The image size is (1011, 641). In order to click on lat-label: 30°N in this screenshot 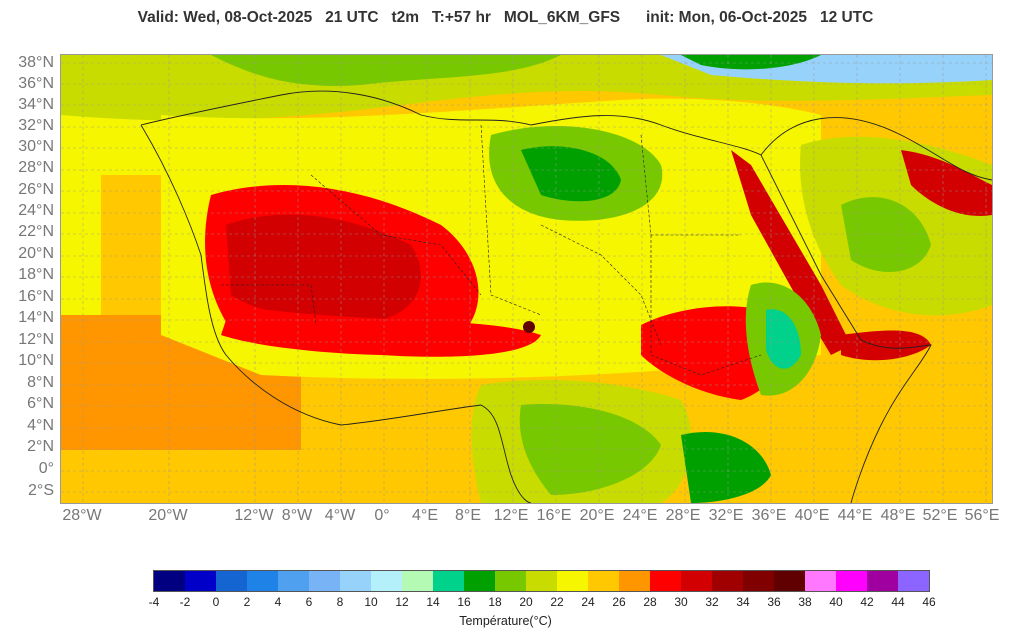, I will do `click(36, 146)`.